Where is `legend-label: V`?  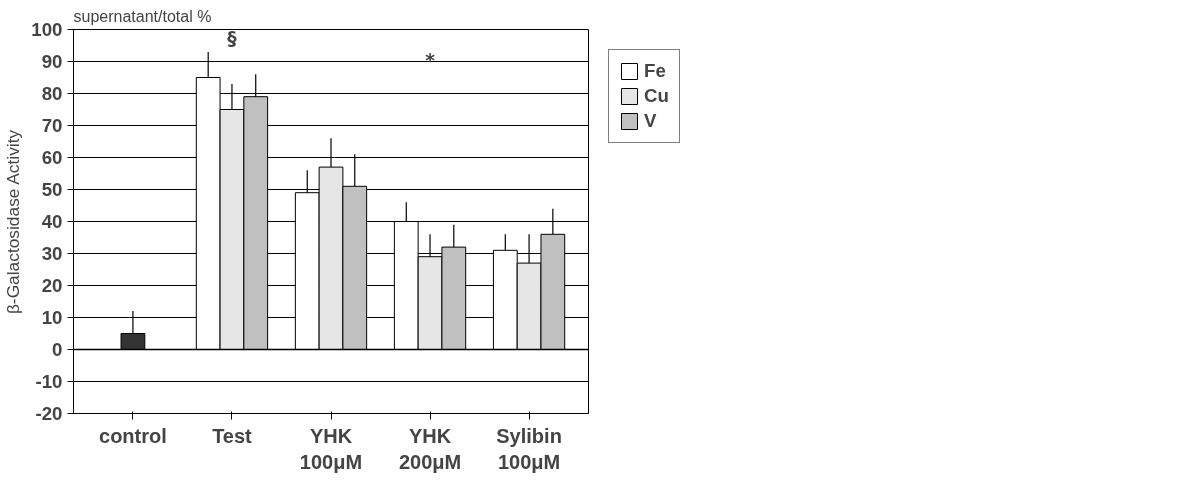 legend-label: V is located at coordinates (651, 121).